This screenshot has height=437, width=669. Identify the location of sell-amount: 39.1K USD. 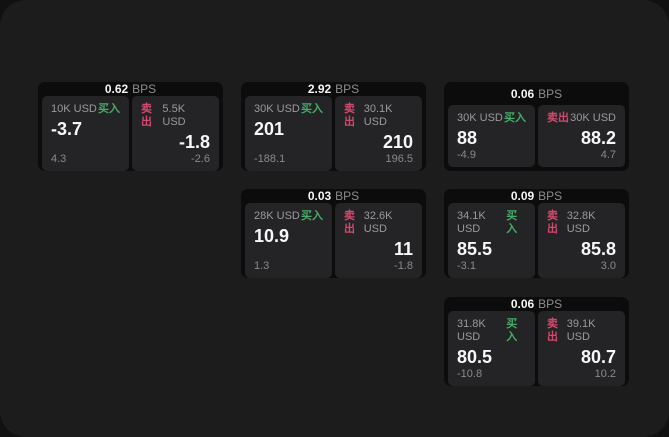
(581, 330).